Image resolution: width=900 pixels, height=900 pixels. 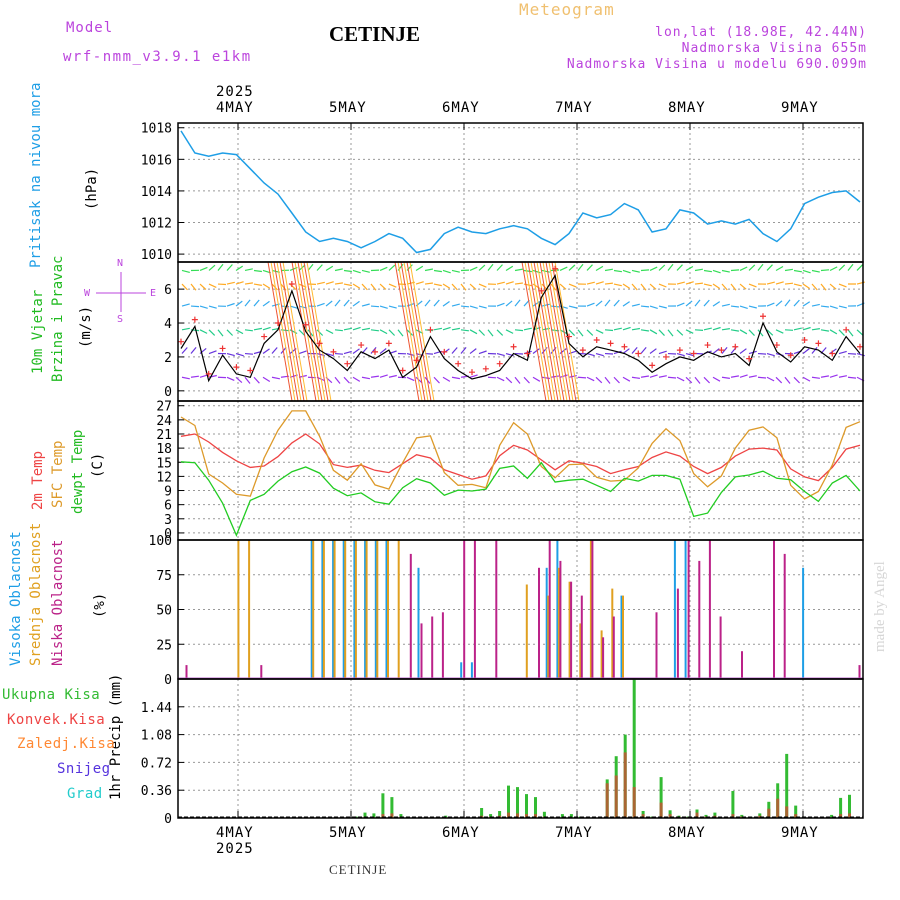 I want to click on day-bottom-3: 6MAY, so click(x=461, y=833).